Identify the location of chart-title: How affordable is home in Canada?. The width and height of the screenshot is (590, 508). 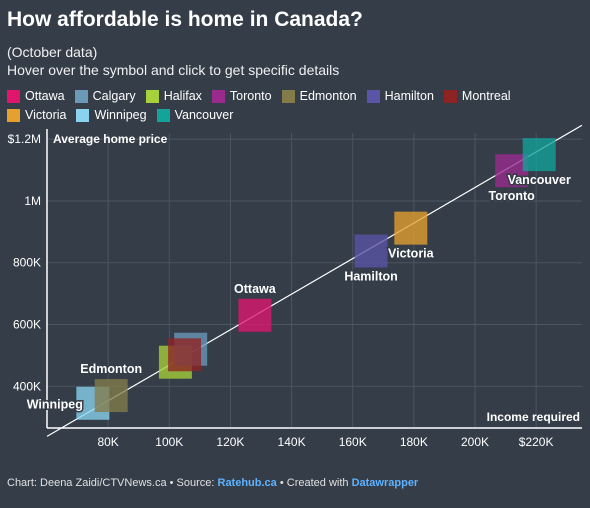
(185, 19).